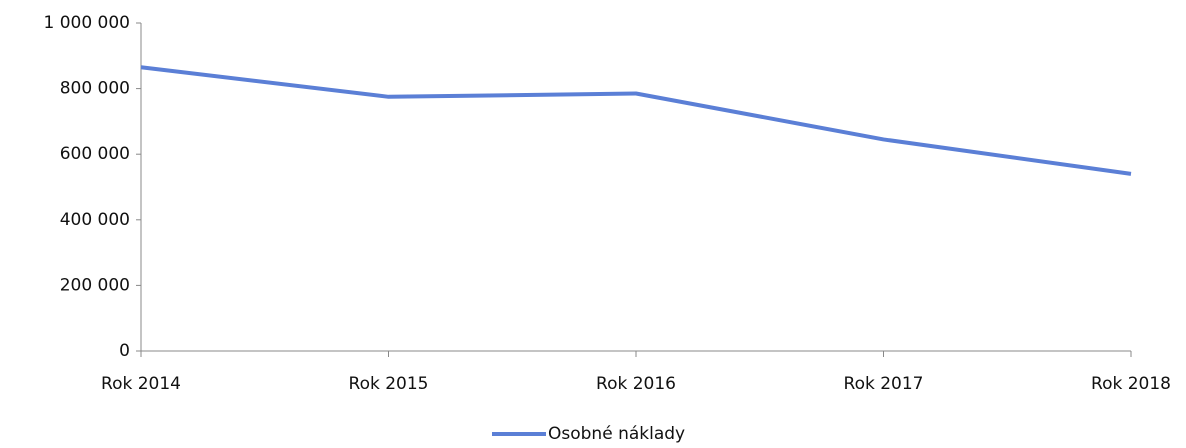 This screenshot has height=448, width=1186. What do you see at coordinates (141, 384) in the screenshot?
I see `x-tick-label: Rok 2014` at bounding box center [141, 384].